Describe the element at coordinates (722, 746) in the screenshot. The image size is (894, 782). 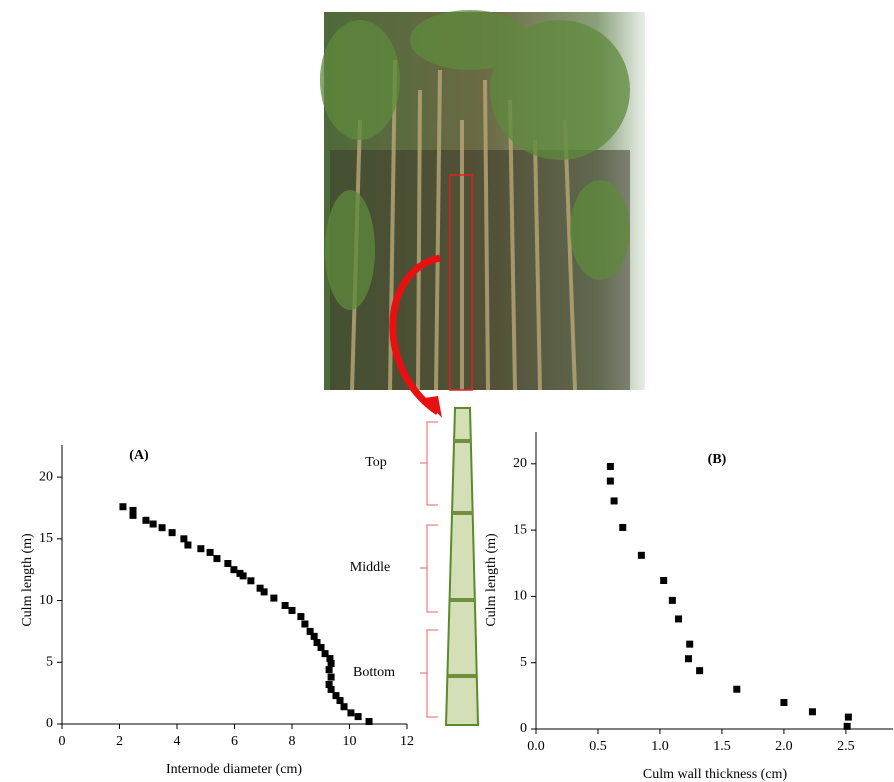
I see `x-tick-label: 1.5` at that location.